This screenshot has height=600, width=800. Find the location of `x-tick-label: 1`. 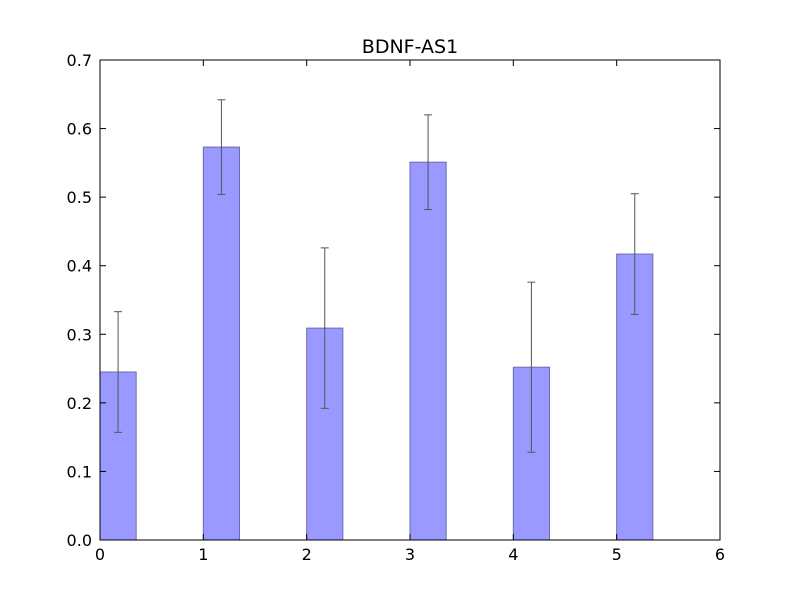

x-tick-label: 1 is located at coordinates (203, 554).